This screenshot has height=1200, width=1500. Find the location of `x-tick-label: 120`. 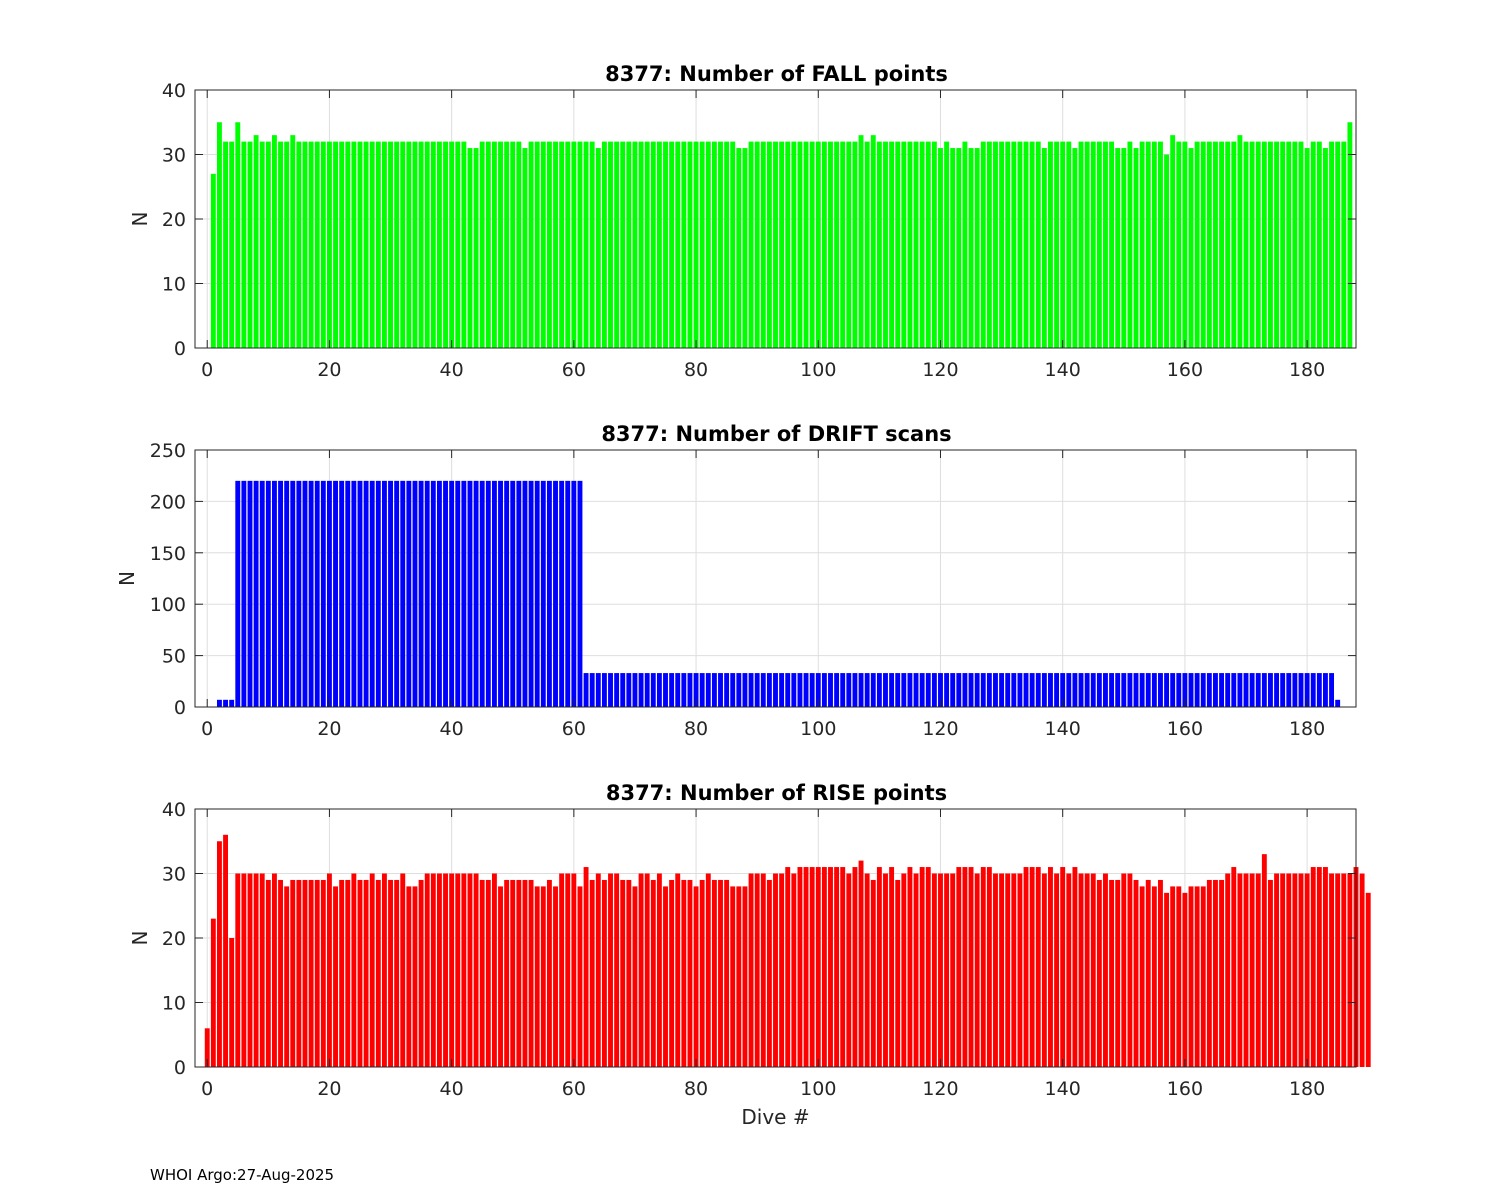

x-tick-label: 120 is located at coordinates (940, 1089).